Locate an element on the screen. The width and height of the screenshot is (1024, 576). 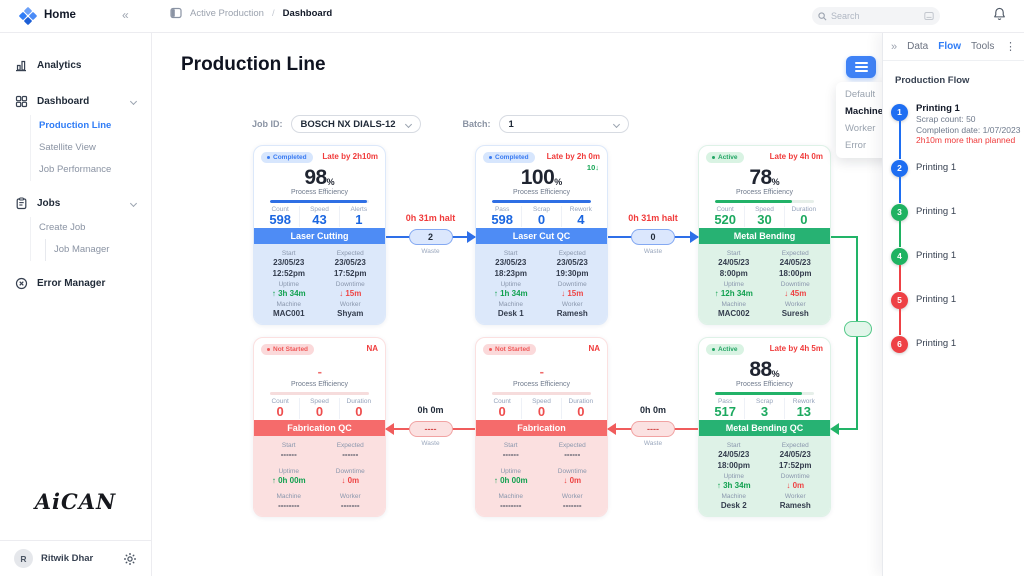
job-id-value: BOSCH NX DIALS-12 is located at coordinates (348, 124).